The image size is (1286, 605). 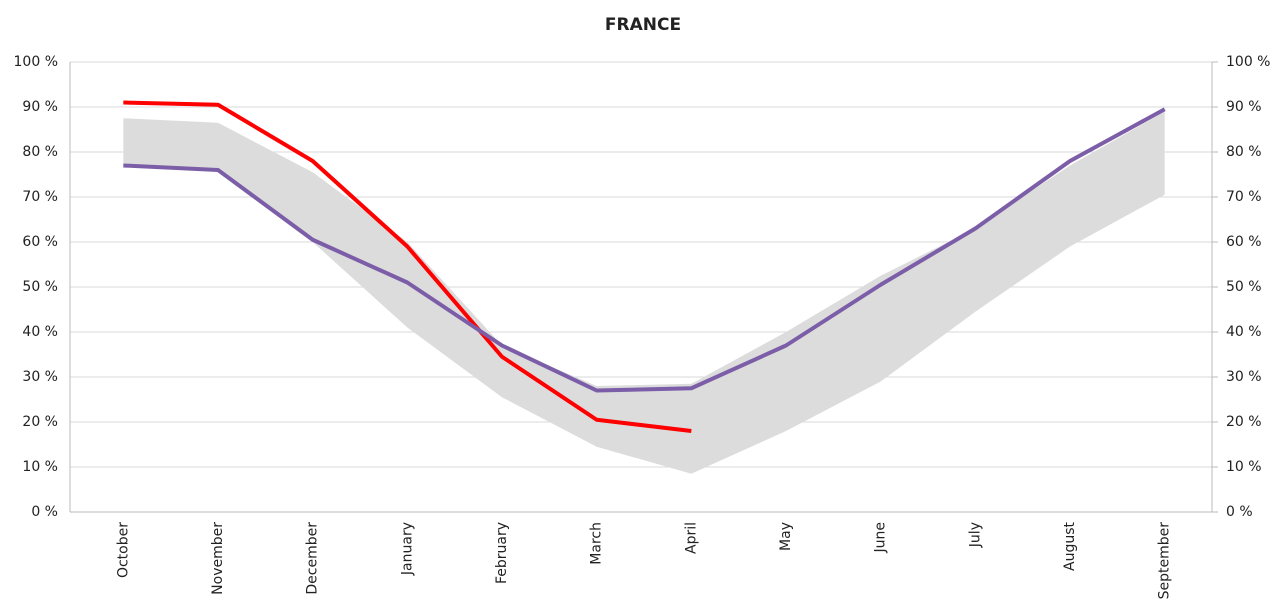 I want to click on x-tick-label: July, so click(x=975, y=535).